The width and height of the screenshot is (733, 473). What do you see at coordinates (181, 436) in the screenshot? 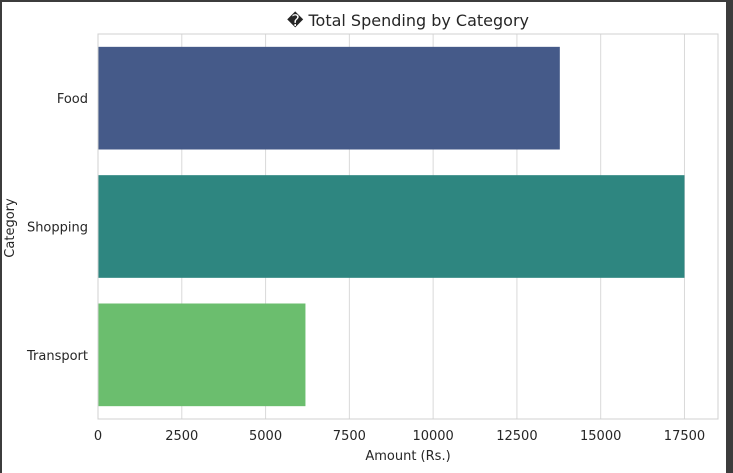
I see `x-tick-label: 2500` at bounding box center [181, 436].